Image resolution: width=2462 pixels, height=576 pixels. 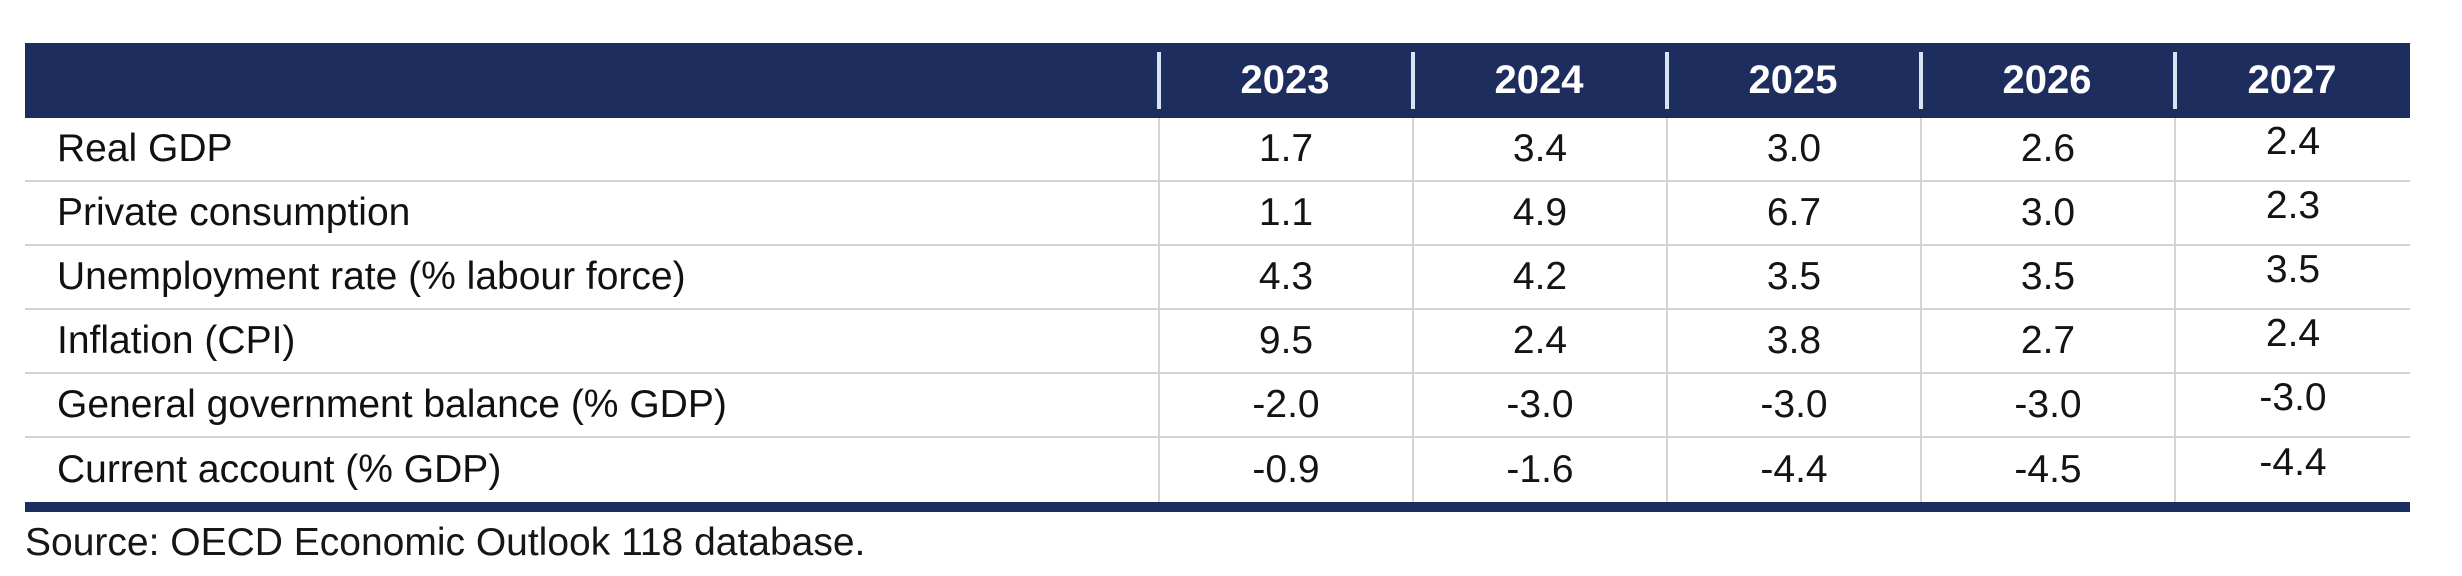 I want to click on cell-value: 1.7, so click(x=1285, y=149).